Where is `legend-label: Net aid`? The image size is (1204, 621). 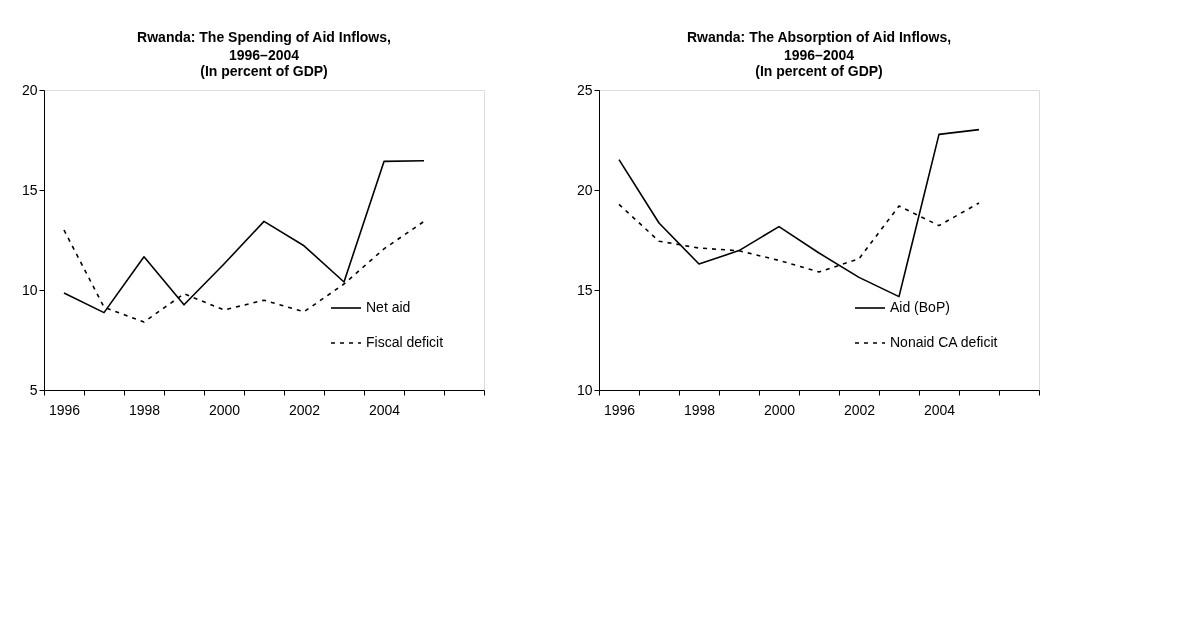
legend-label: Net aid is located at coordinates (388, 307).